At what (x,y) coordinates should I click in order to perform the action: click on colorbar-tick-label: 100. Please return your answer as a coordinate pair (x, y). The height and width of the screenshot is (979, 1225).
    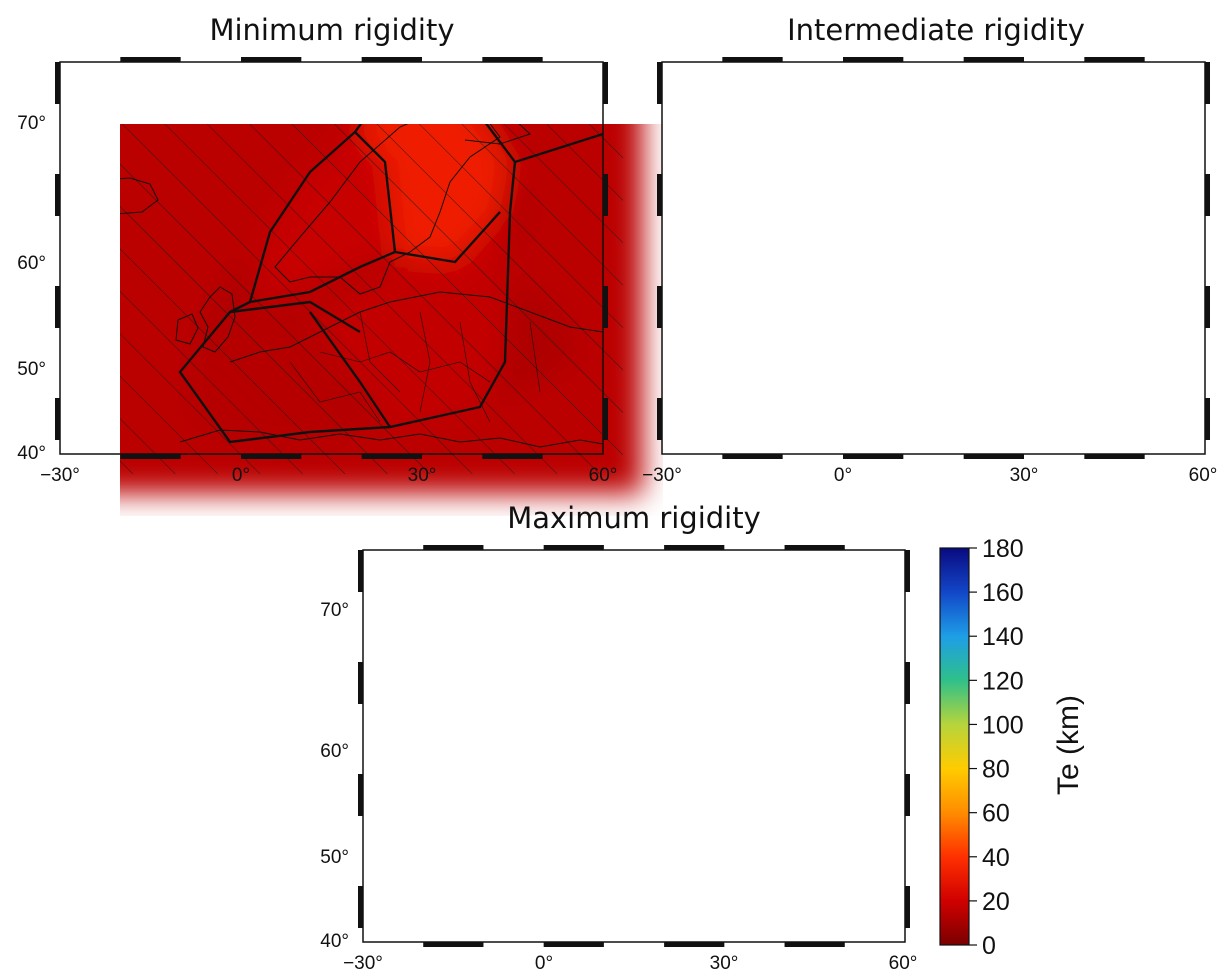
    Looking at the image, I should click on (1003, 725).